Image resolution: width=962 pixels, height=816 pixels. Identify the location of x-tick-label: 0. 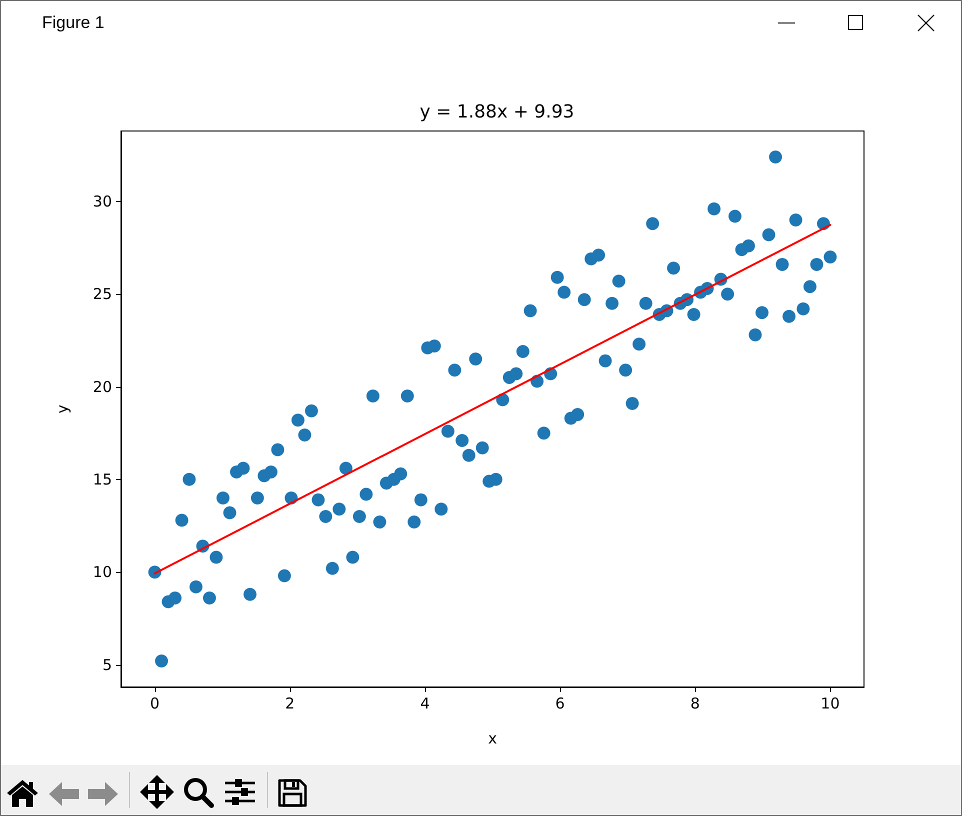
(155, 703).